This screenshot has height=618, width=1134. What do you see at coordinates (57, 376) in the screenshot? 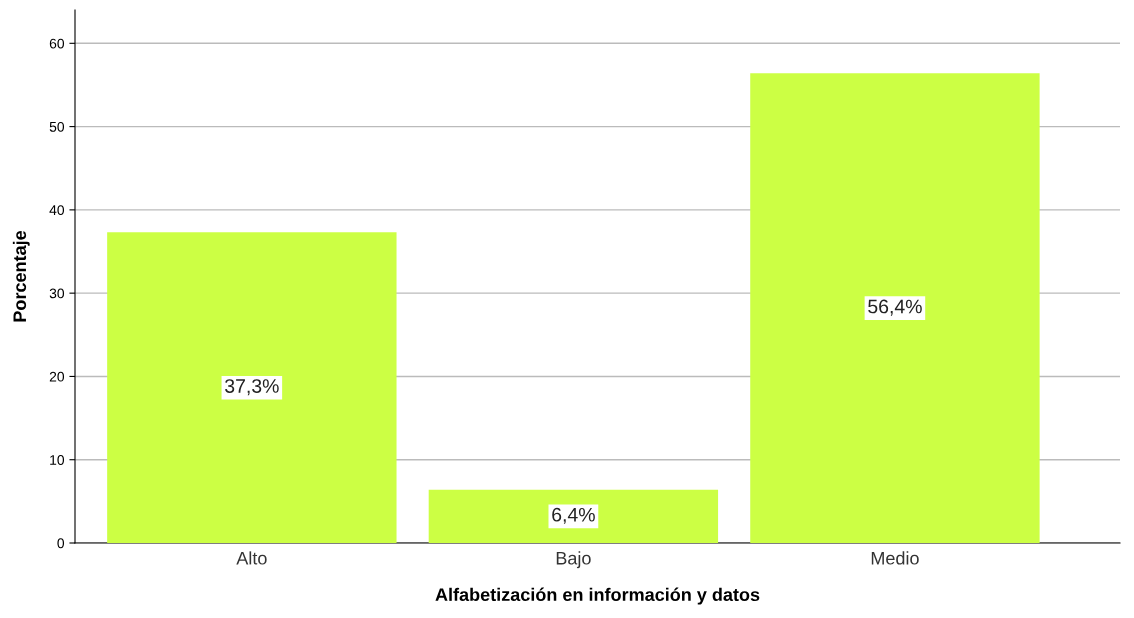
I see `y-tick-label: 20` at bounding box center [57, 376].